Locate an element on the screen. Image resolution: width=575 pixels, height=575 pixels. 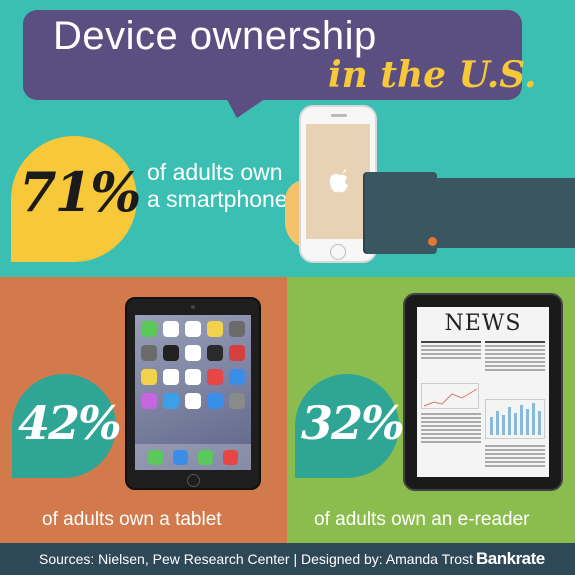
tablet-dock is located at coordinates (193, 457).